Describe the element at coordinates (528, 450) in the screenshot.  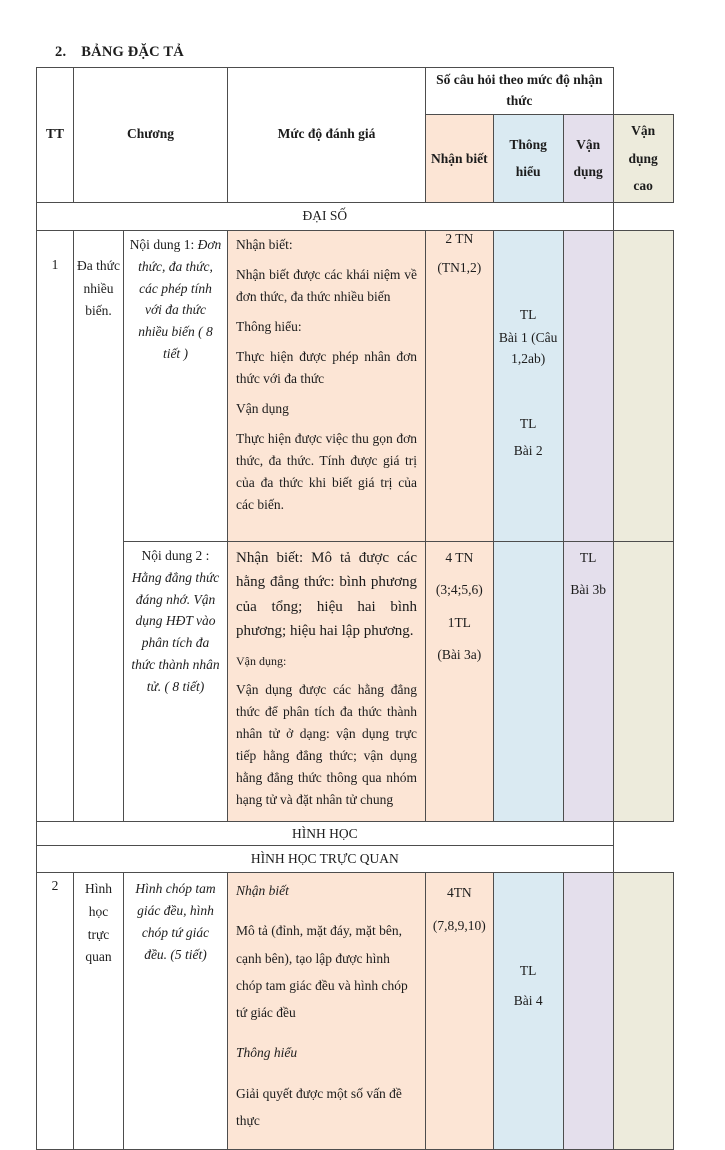
I see `thong-hieu-1b-line2: Bài 2` at that location.